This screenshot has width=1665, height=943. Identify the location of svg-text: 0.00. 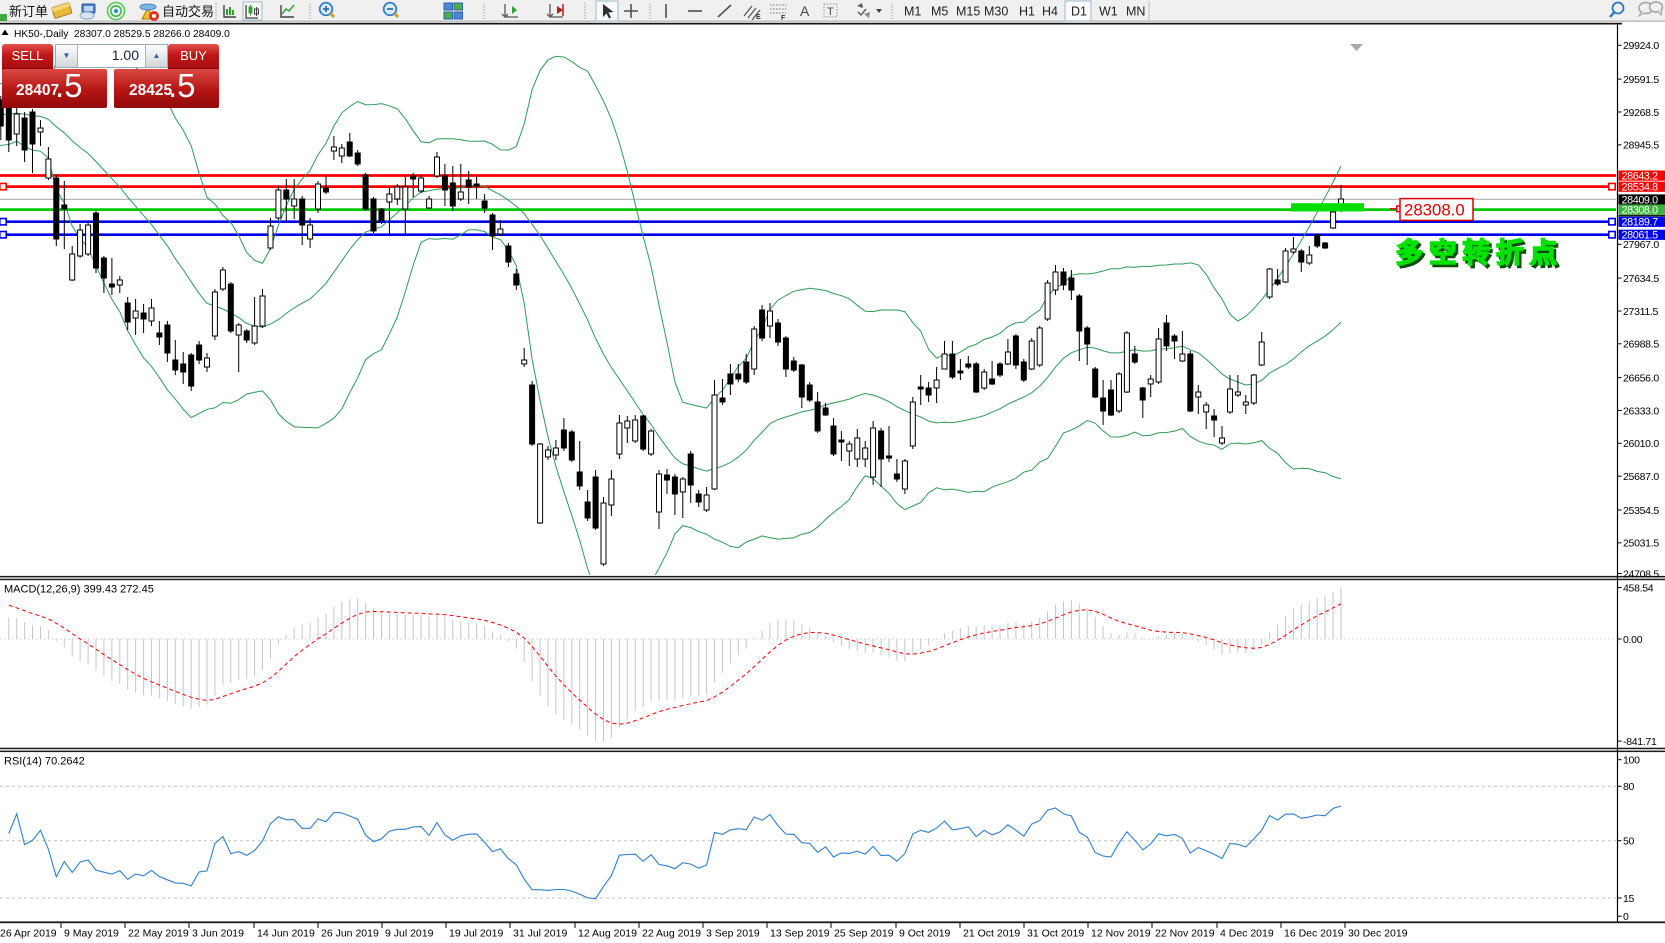
(1633, 640).